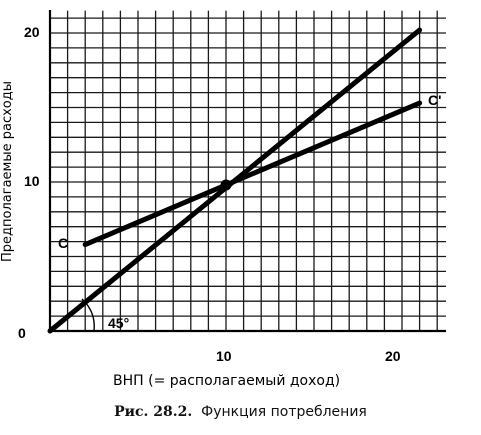  Describe the element at coordinates (226, 381) in the screenshot. I see `x-axis-label: ВНП (= располагаемый доход)` at that location.